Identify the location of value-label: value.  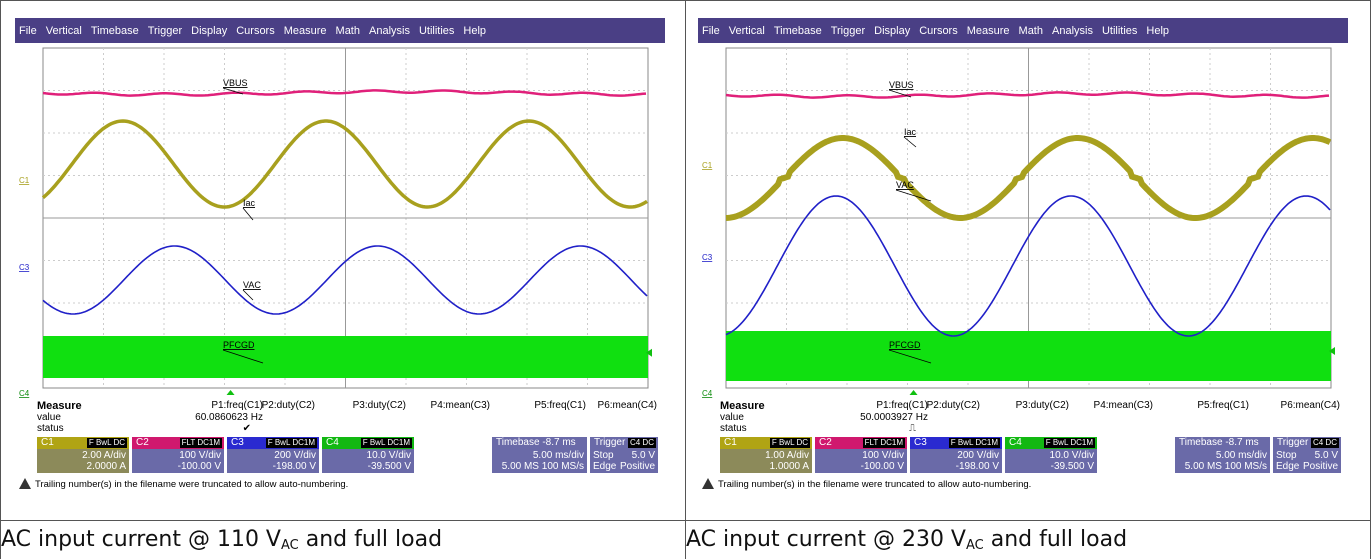
(732, 417).